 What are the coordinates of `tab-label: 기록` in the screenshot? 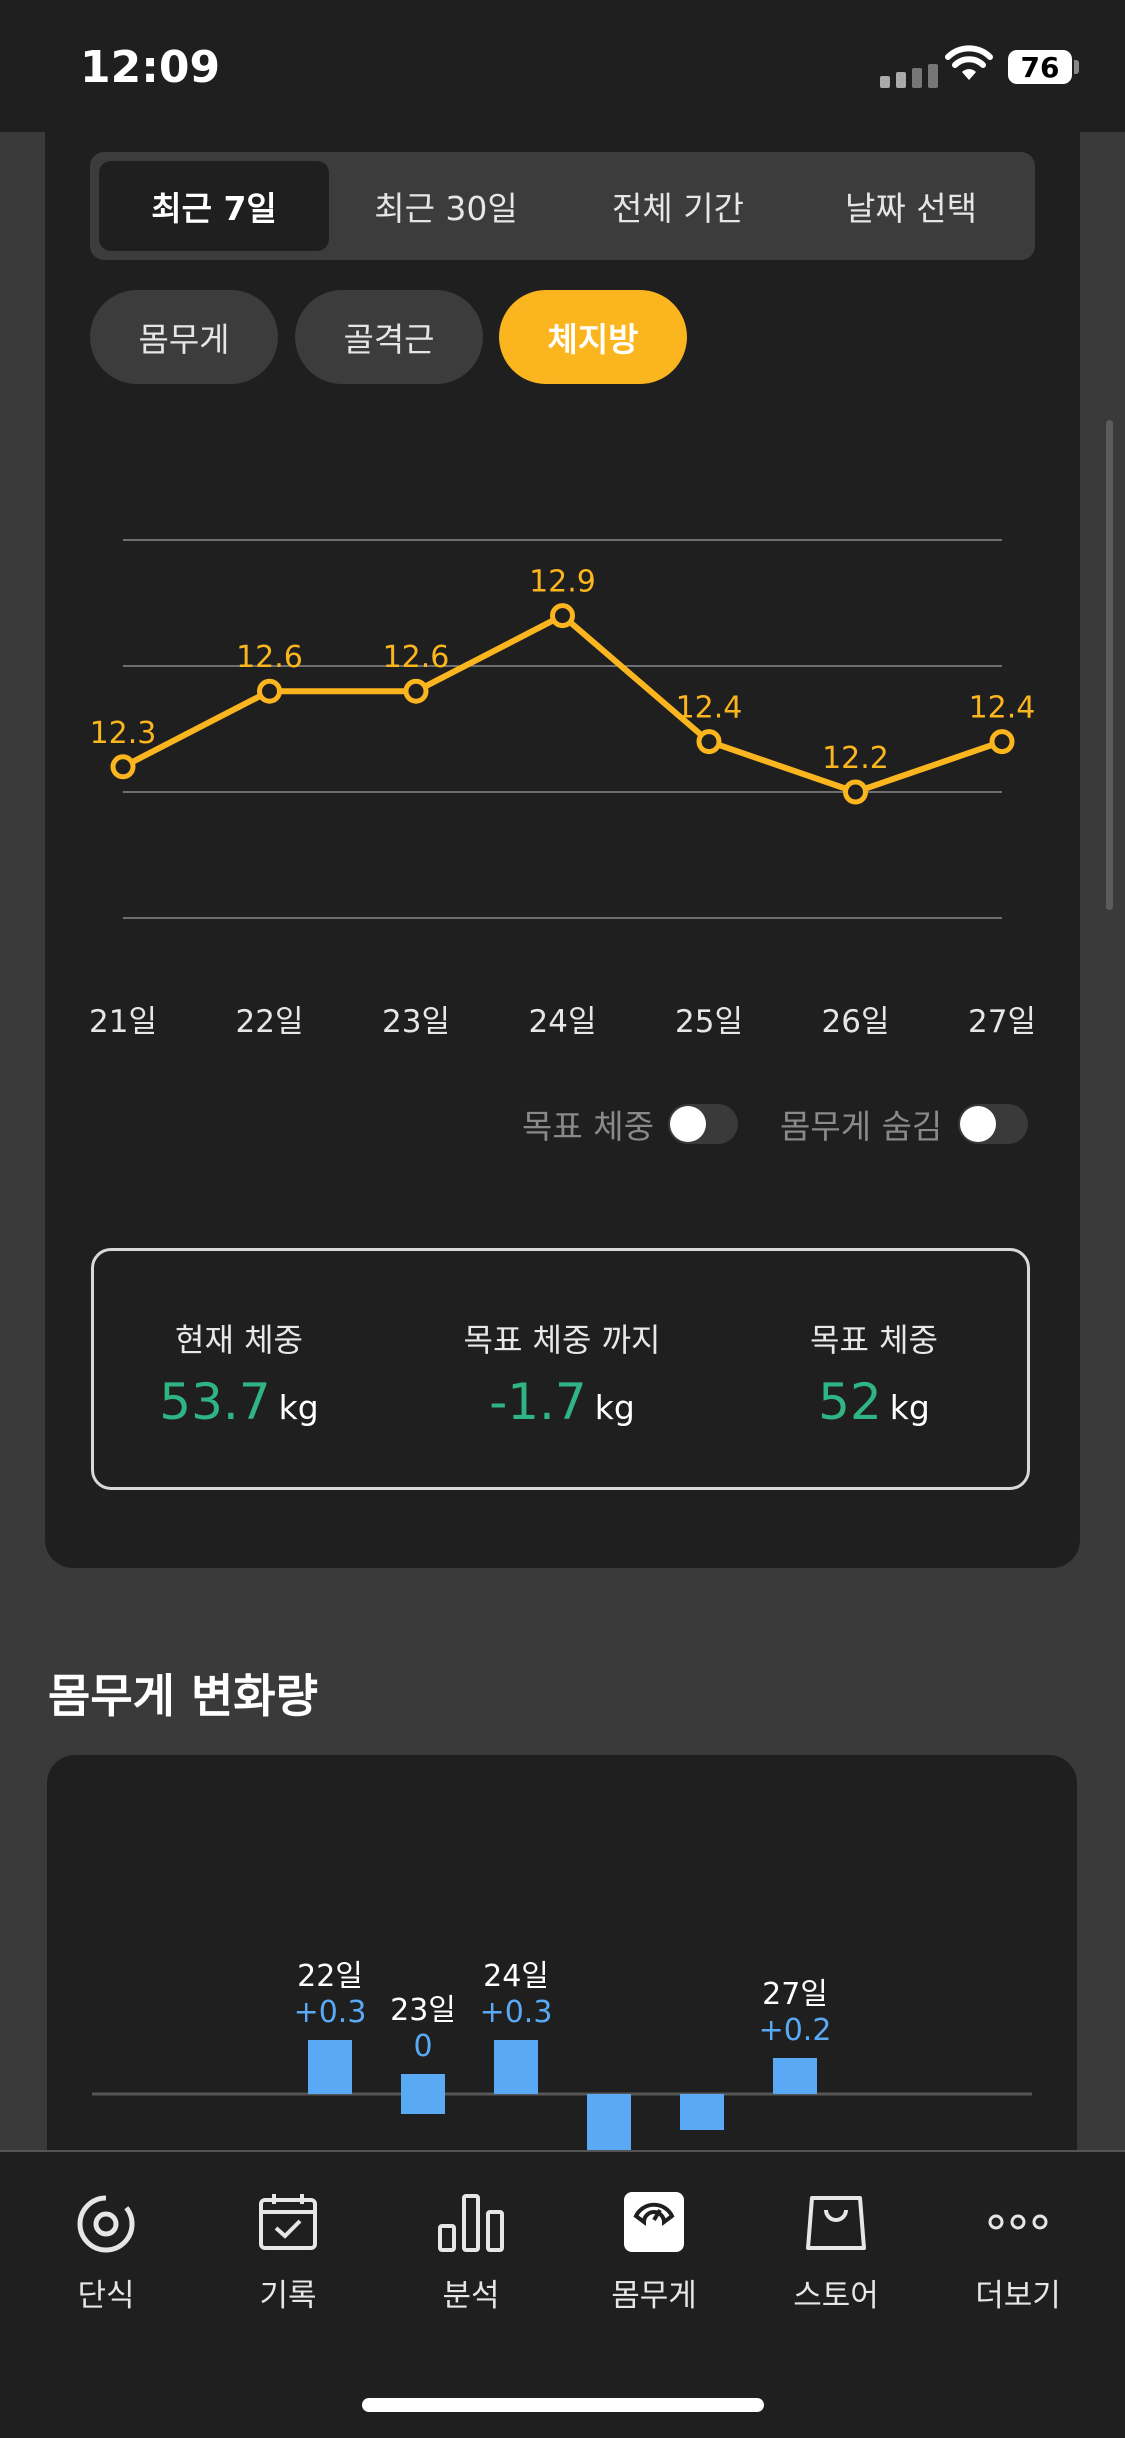 It's located at (288, 2296).